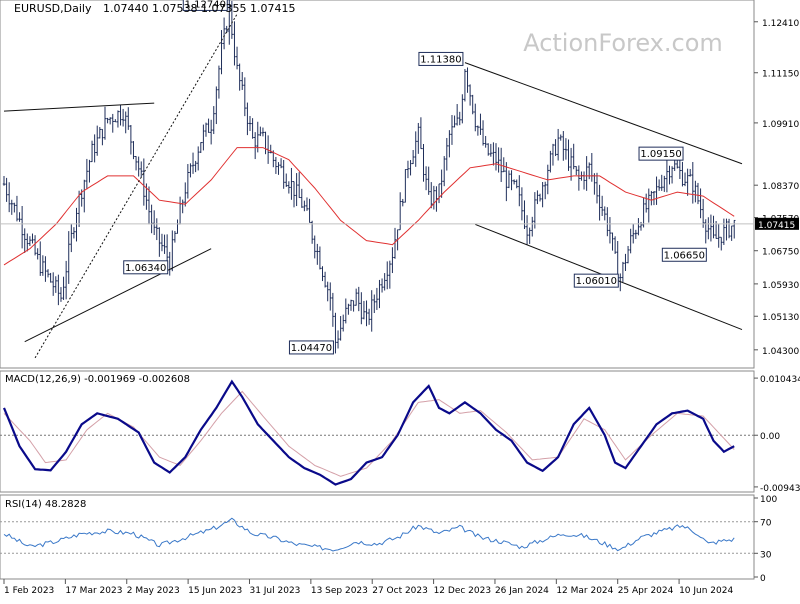  What do you see at coordinates (660, 154) in the screenshot?
I see `price-annotation-label: 1.09150` at bounding box center [660, 154].